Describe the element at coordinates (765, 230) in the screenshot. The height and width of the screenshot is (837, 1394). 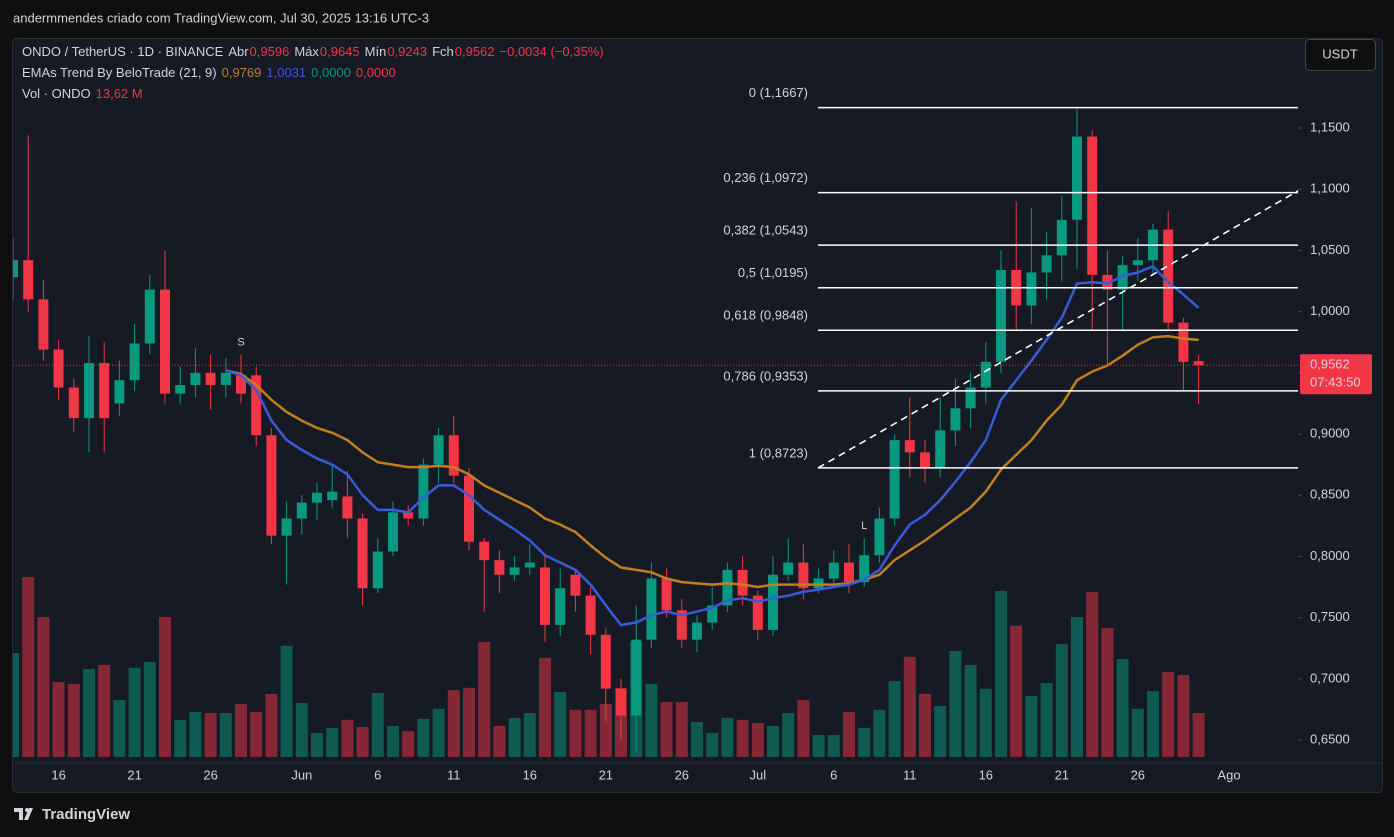
I see `fib-label: 0,382 (1,0543)` at that location.